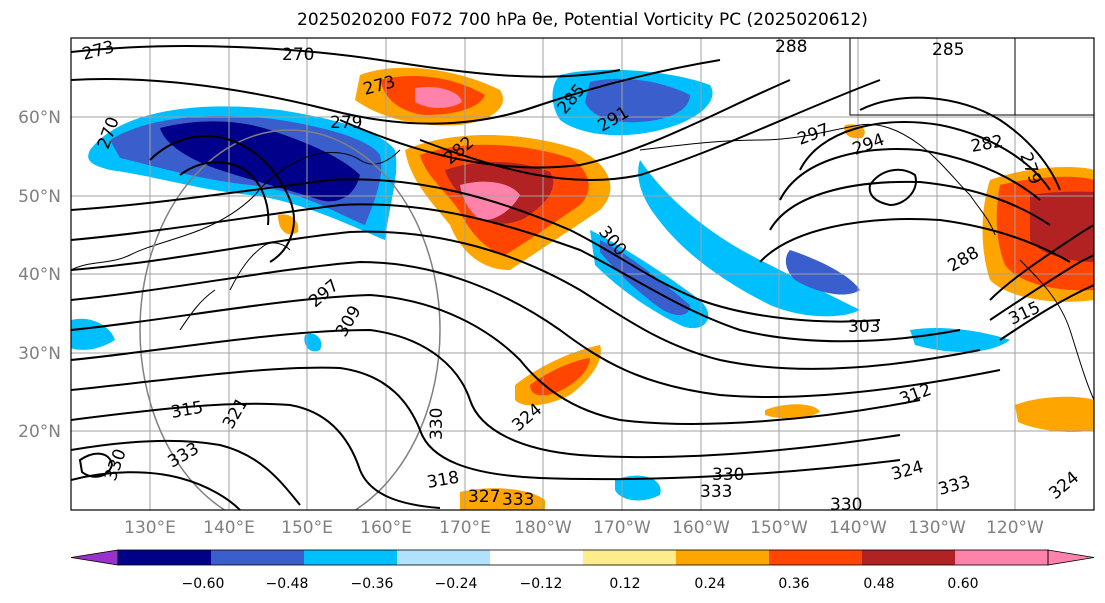  I want to click on colorbar-tick-label: −0.12, so click(541, 584).